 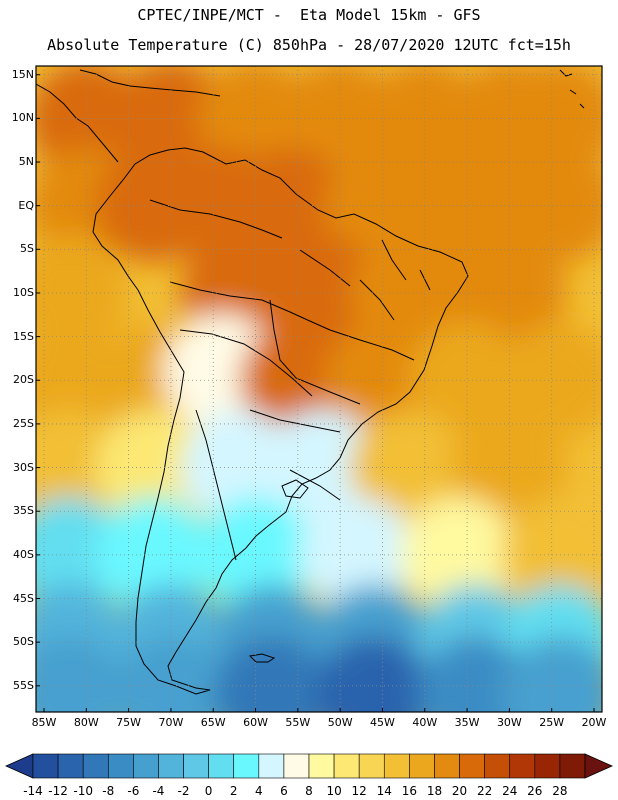 I want to click on longitude-label: 60W, so click(x=255, y=722).